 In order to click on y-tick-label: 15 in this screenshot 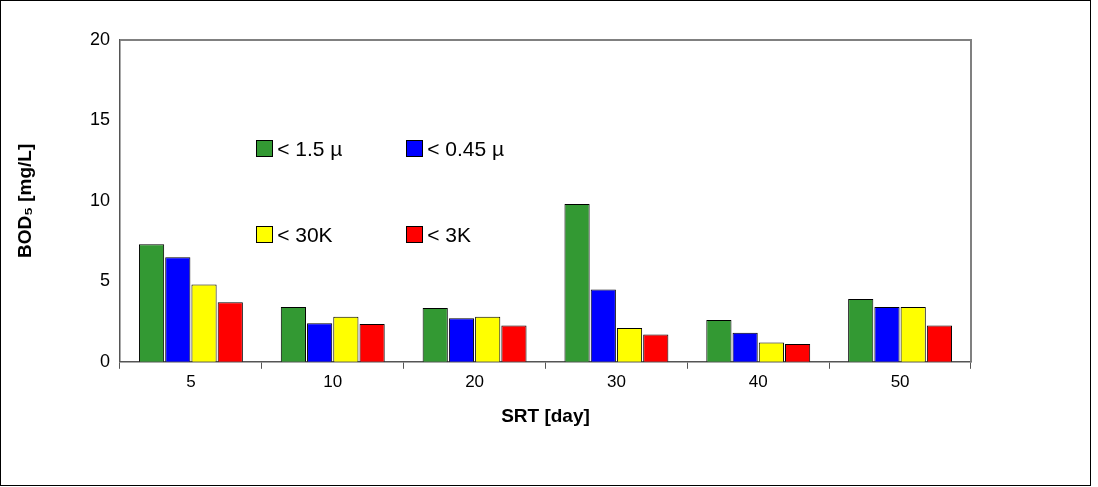, I will do `click(99, 119)`.